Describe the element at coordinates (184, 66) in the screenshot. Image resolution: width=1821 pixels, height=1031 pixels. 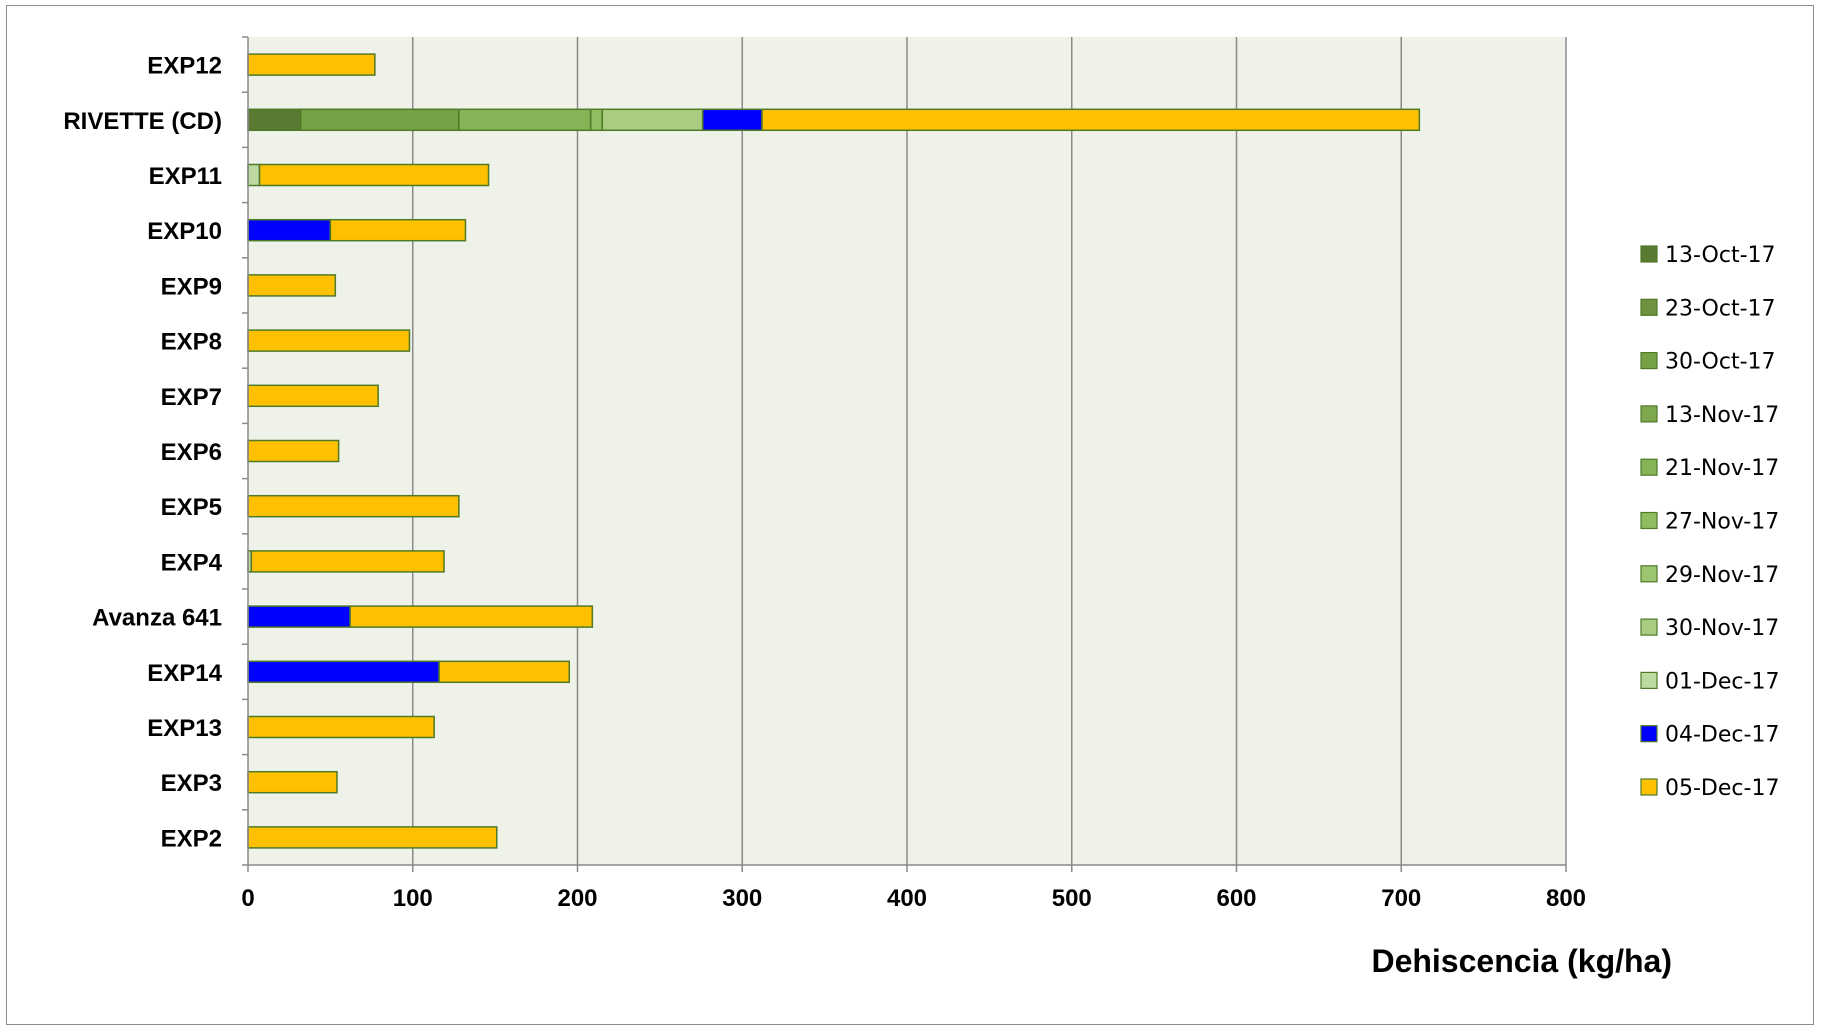
I see `category-label: EXP12` at that location.